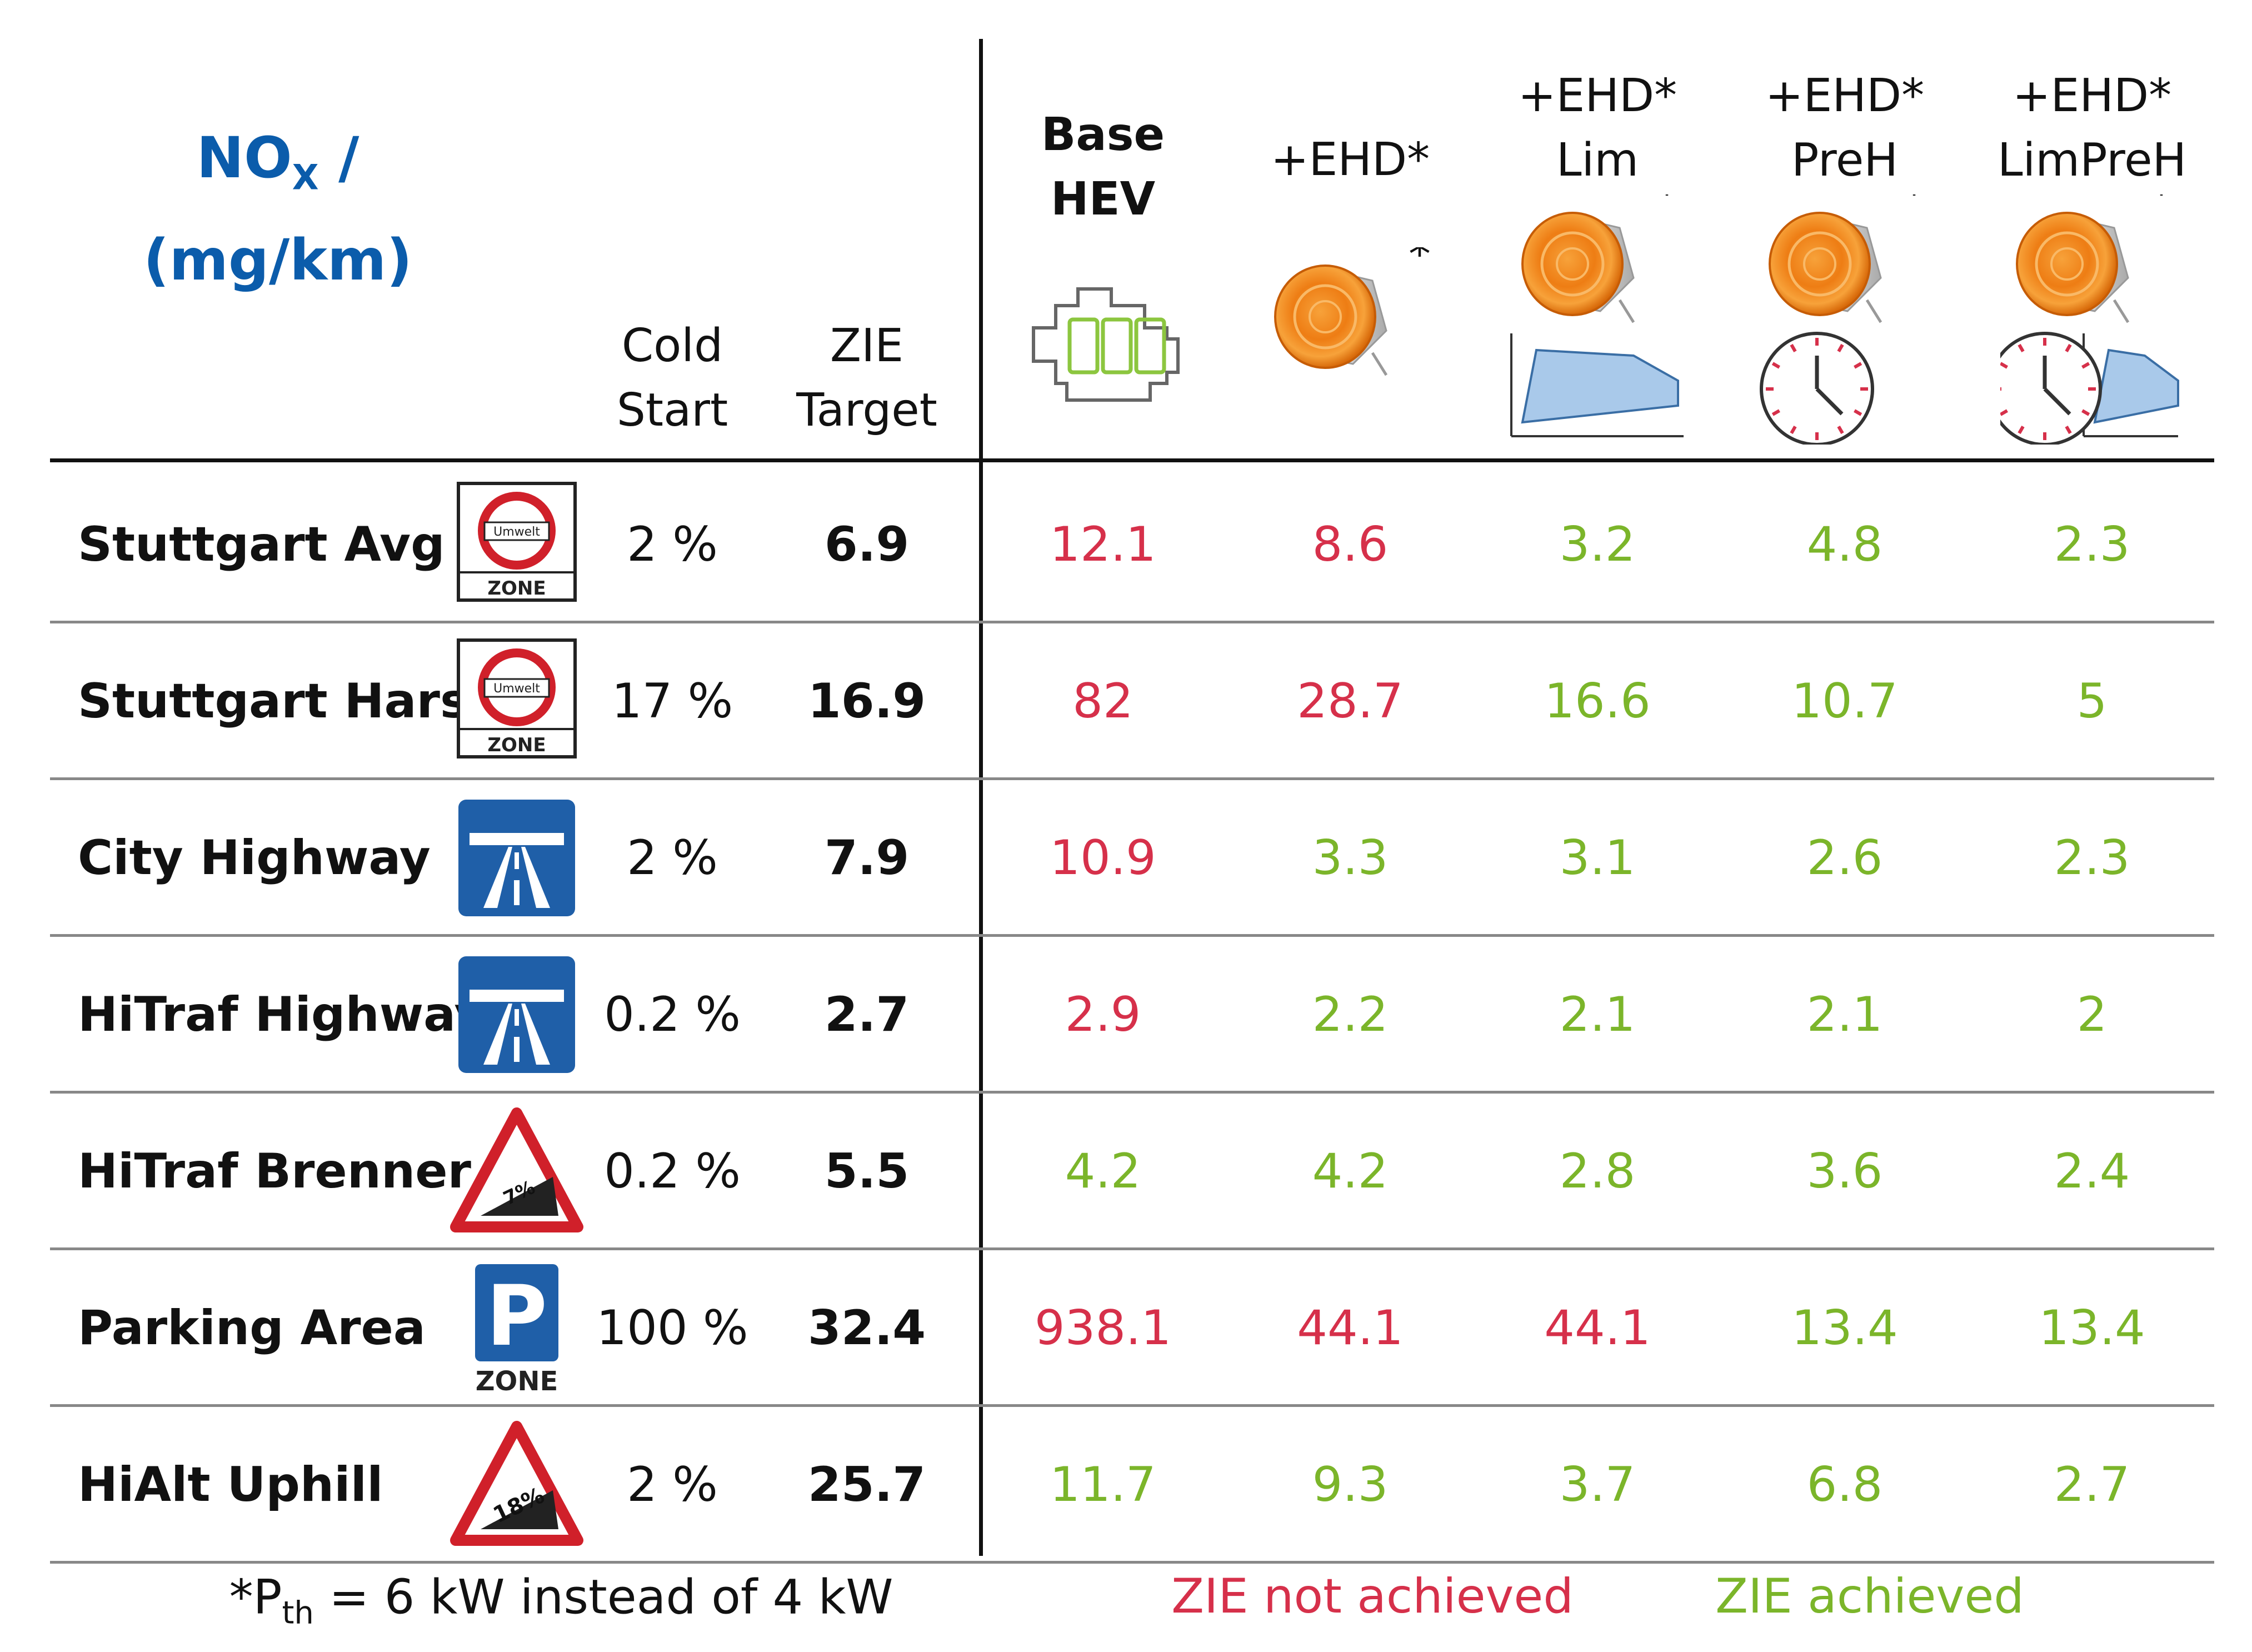  I want to click on nox-value: 9.3, so click(1350, 1485).